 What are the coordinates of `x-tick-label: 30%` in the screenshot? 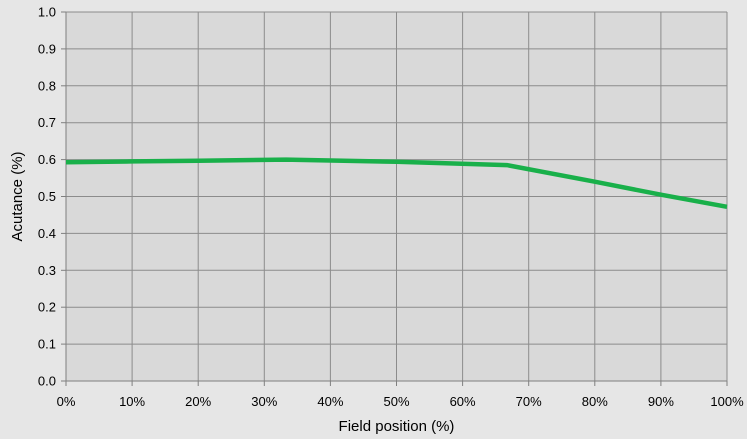 It's located at (264, 401).